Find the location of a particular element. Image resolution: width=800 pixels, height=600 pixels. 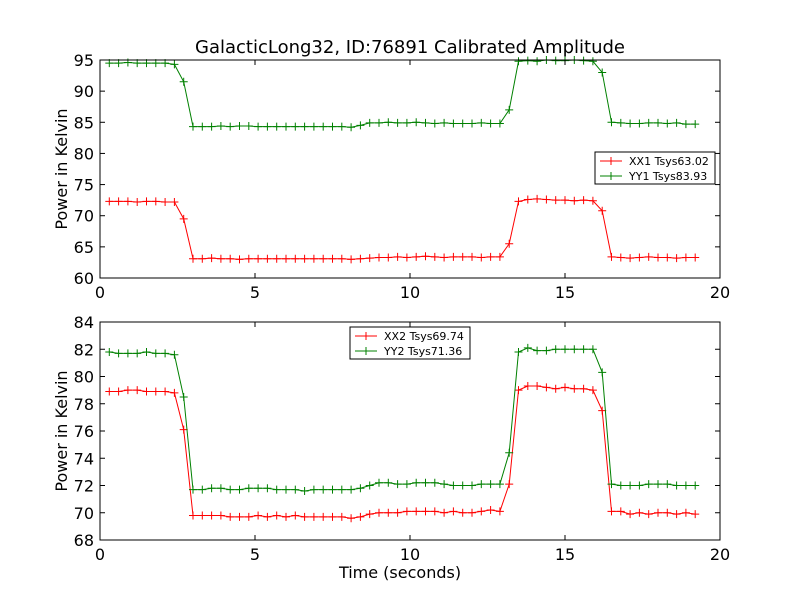

x-tick-label: 5 is located at coordinates (255, 292).